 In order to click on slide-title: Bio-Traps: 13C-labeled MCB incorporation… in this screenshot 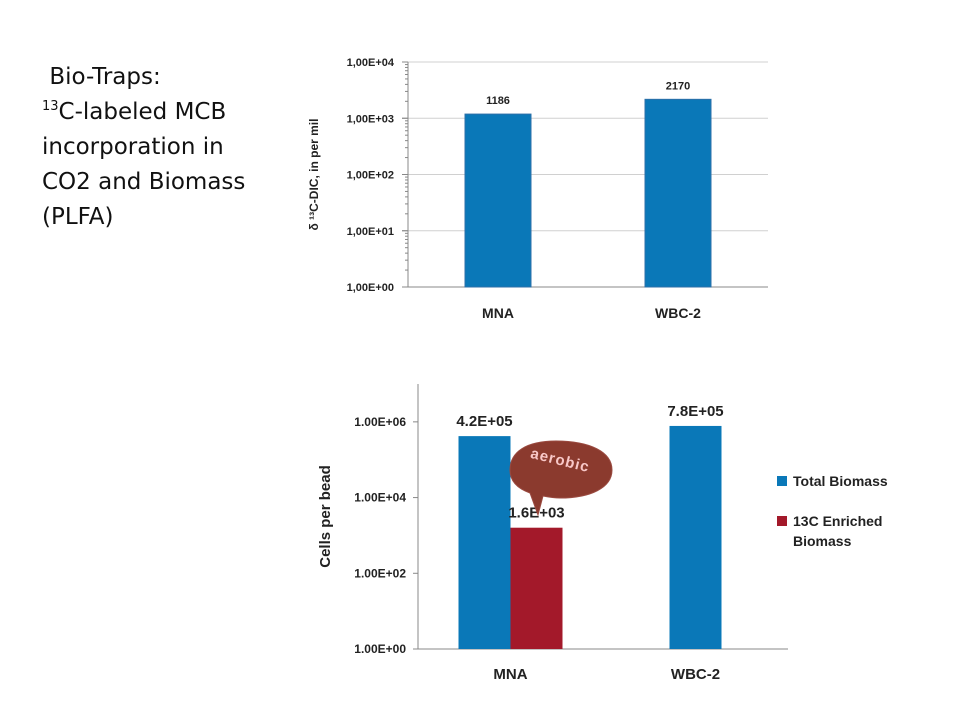, I will do `click(167, 147)`.